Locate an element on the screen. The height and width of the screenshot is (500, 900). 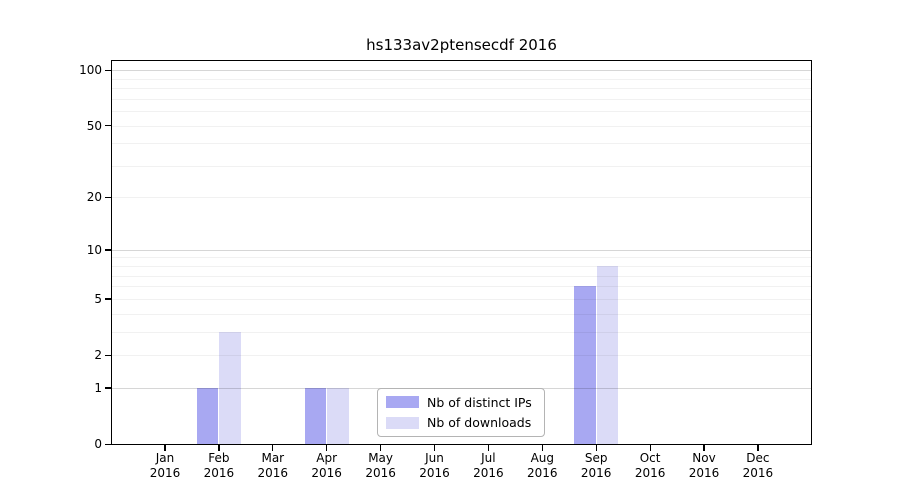
legend-swatch-distinct-ips is located at coordinates (402, 402).